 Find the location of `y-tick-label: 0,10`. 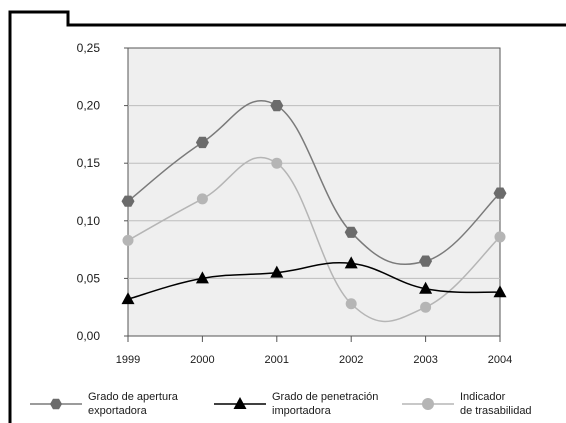

y-tick-label: 0,10 is located at coordinates (89, 221).